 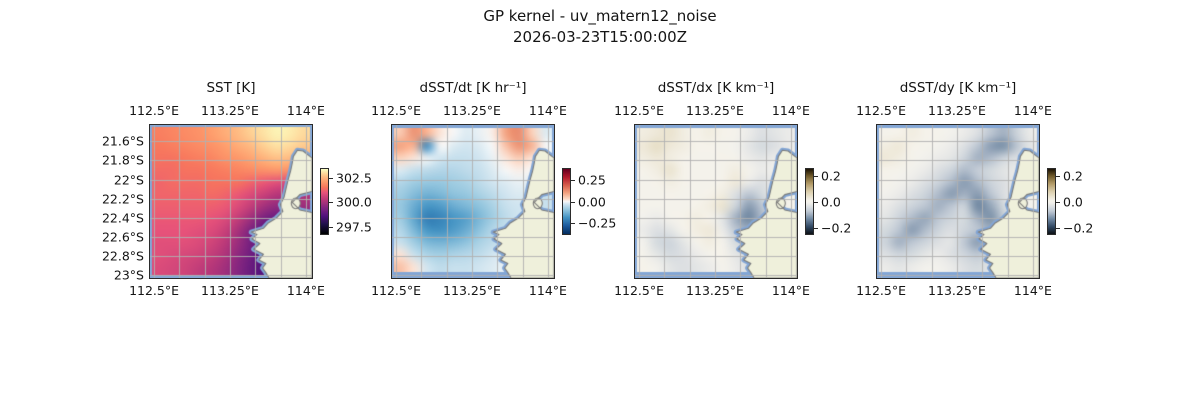 I want to click on figure-subtitle: 2026-03-23T15:00:00Z, so click(x=600, y=37).